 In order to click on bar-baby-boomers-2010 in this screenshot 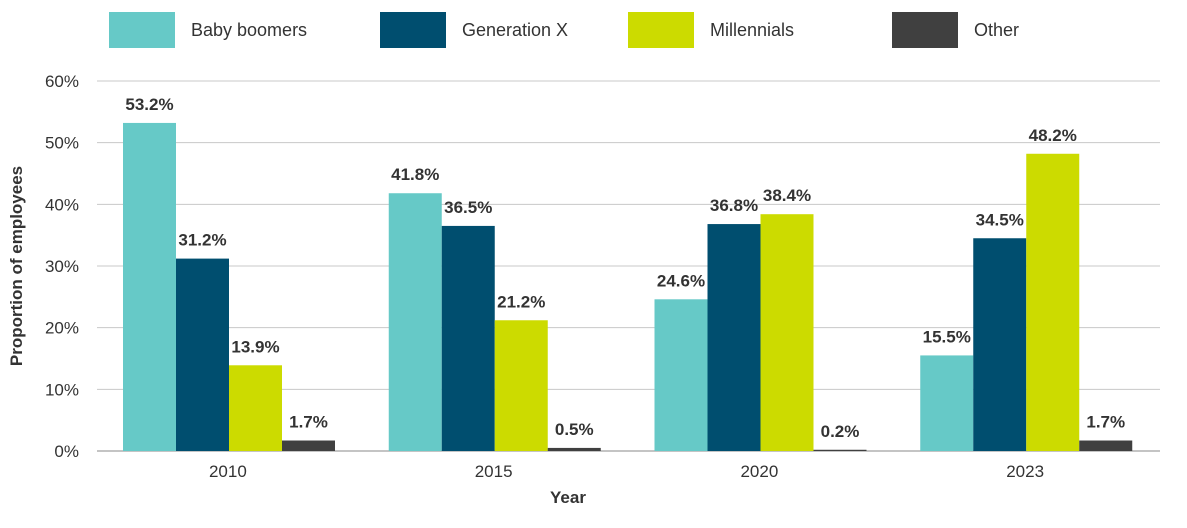, I will do `click(149, 286)`.